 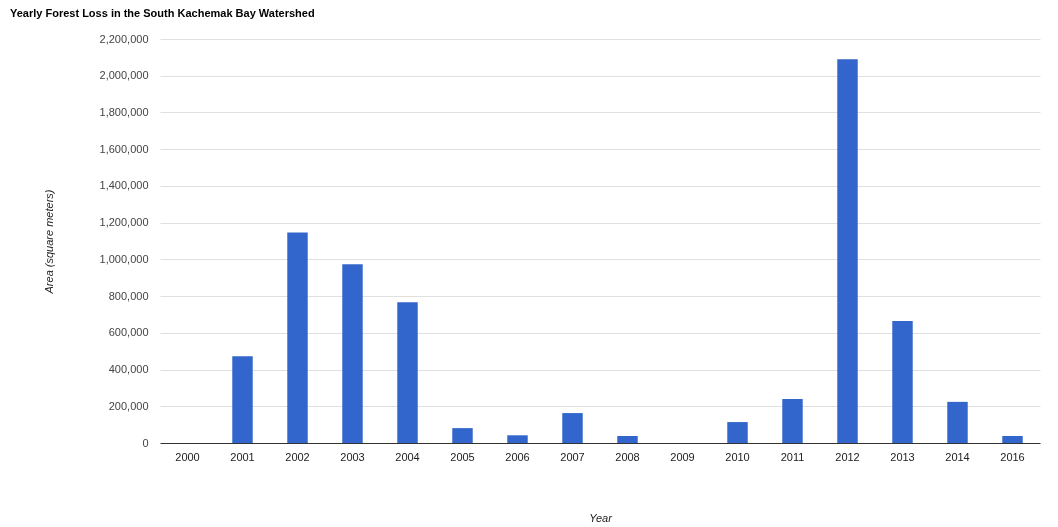 What do you see at coordinates (682, 456) in the screenshot?
I see `x-tick-label: 2009` at bounding box center [682, 456].